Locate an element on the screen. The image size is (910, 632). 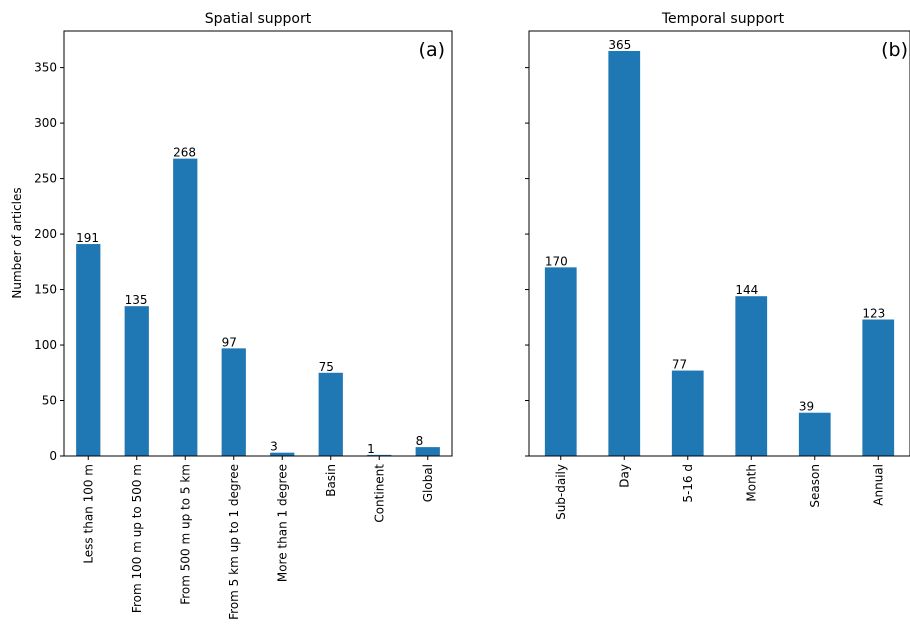
x-tick-label-sub-daily: Sub-daily is located at coordinates (561, 492).